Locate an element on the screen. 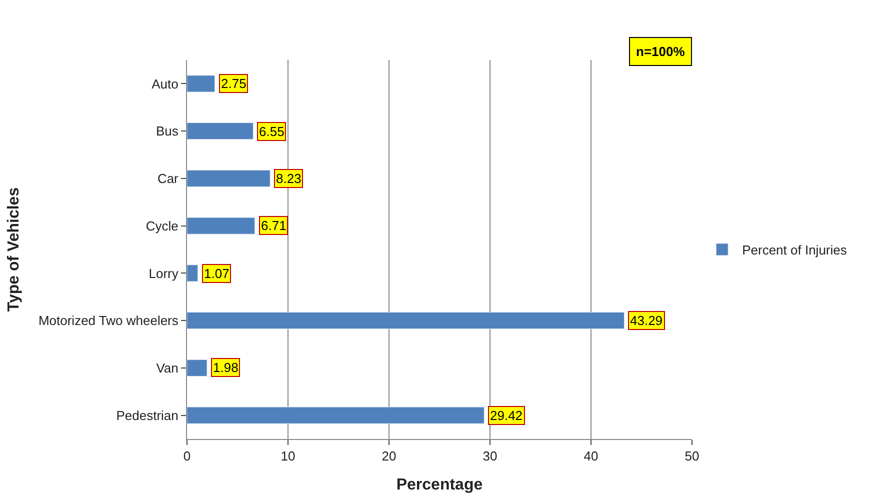 The width and height of the screenshot is (892, 502). x-tick-label: 0 is located at coordinates (187, 456).